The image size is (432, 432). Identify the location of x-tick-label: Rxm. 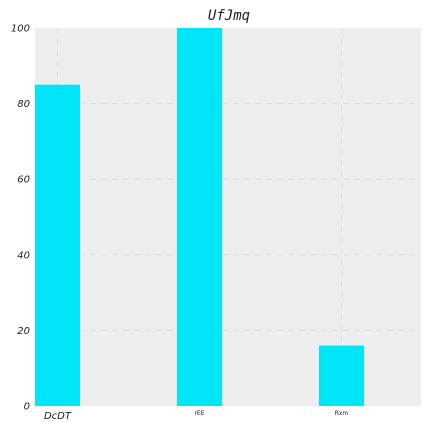
(342, 413).